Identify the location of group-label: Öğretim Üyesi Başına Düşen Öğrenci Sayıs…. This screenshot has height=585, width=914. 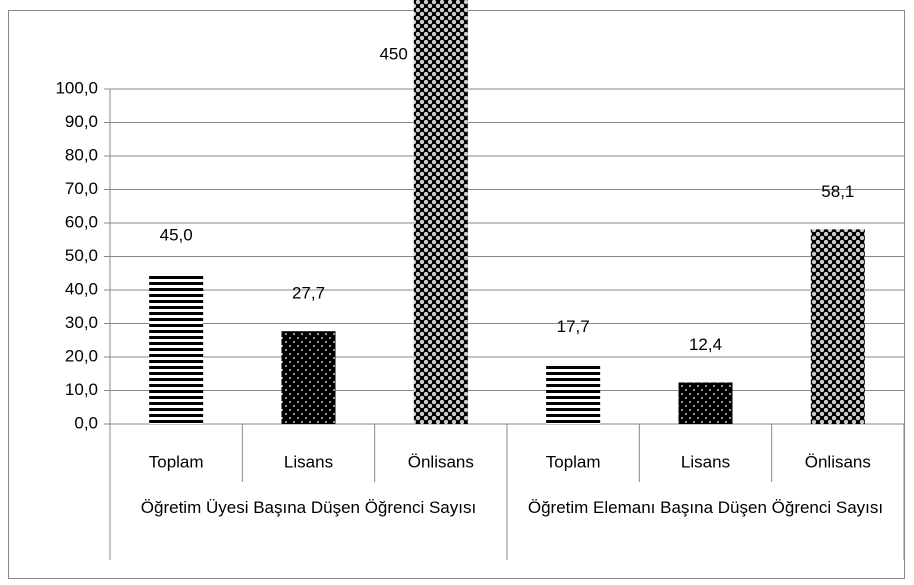
(308, 507).